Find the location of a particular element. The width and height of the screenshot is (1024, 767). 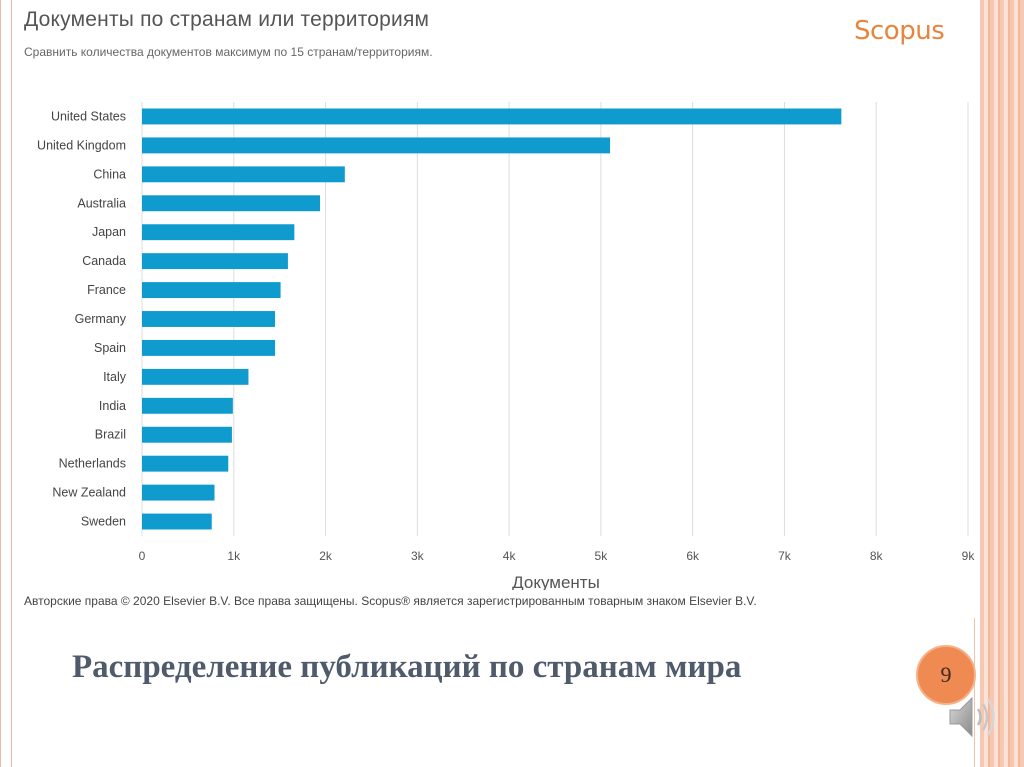

x-tick-label: 5k is located at coordinates (602, 556).